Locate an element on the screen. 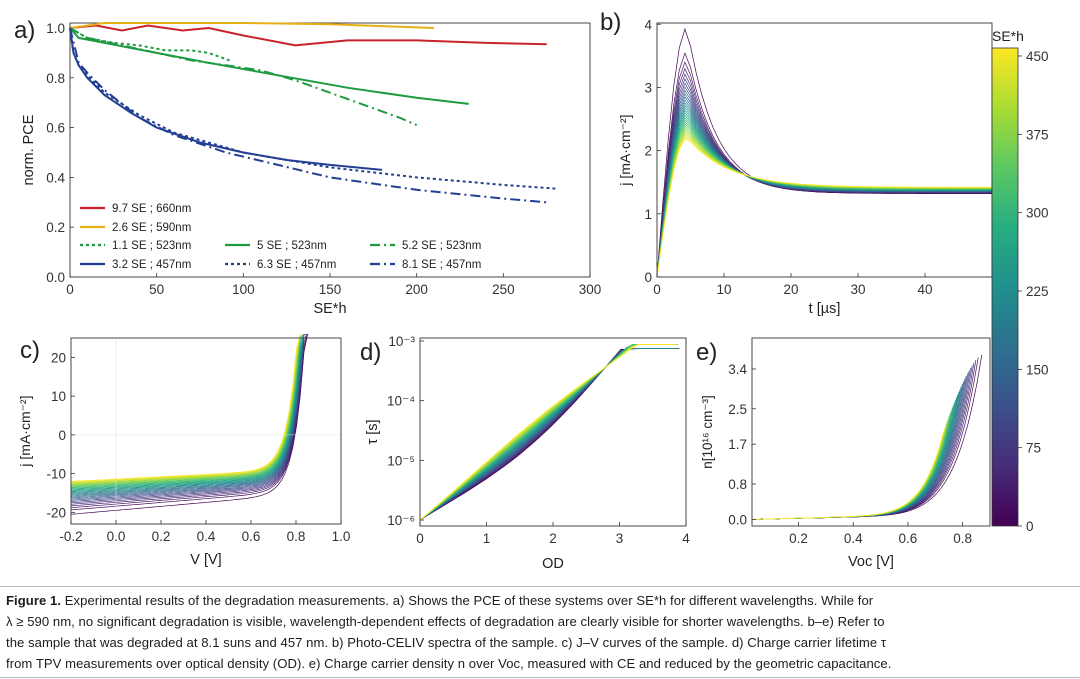 Image resolution: width=1080 pixels, height=679 pixels. panel-d-ytick-label: 10⁻⁵ is located at coordinates (401, 460).